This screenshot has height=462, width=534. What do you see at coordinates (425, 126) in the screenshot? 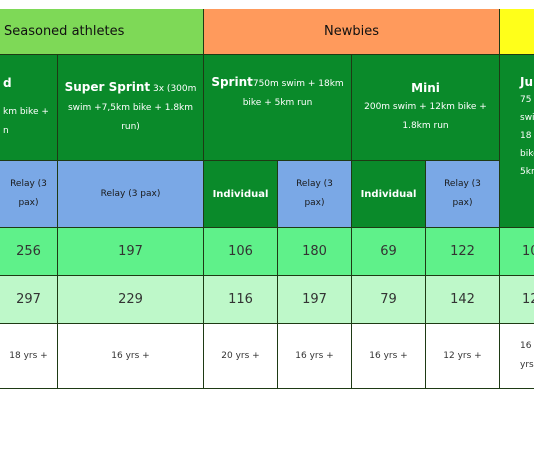
I see `format-mini-line2: 1.8km run` at bounding box center [425, 126].